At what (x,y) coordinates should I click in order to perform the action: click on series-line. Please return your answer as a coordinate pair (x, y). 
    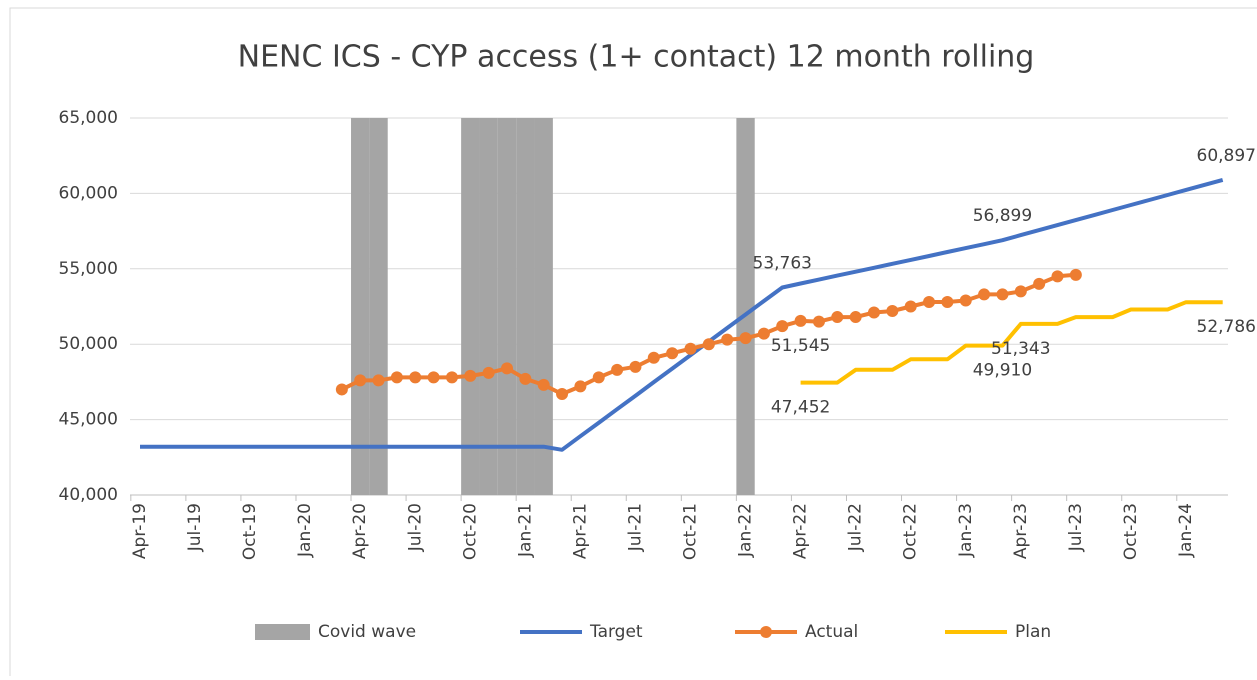
    Looking at the image, I should click on (1011, 342).